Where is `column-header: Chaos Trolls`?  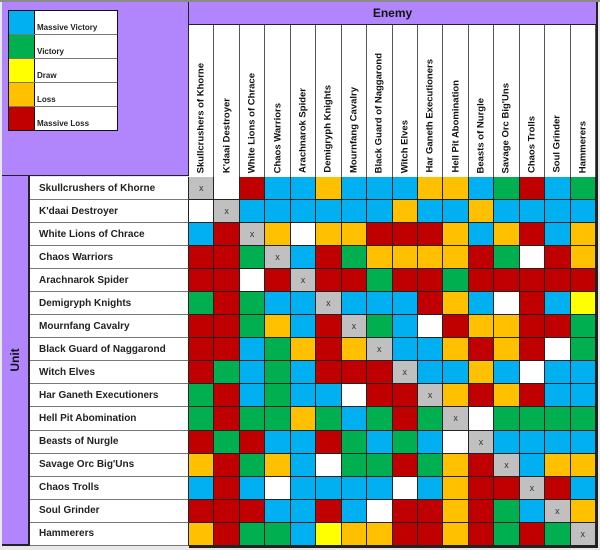 column-header: Chaos Trolls is located at coordinates (533, 101).